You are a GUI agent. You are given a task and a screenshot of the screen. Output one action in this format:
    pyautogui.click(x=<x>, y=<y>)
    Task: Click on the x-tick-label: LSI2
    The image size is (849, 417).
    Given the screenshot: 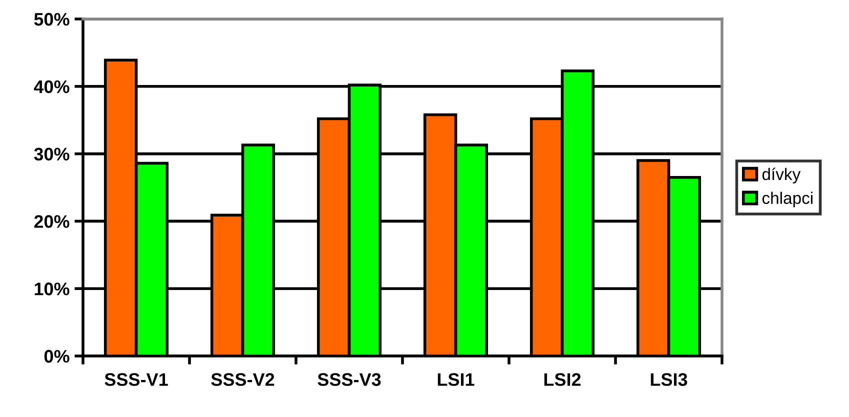 What is the action you would take?
    pyautogui.click(x=562, y=379)
    